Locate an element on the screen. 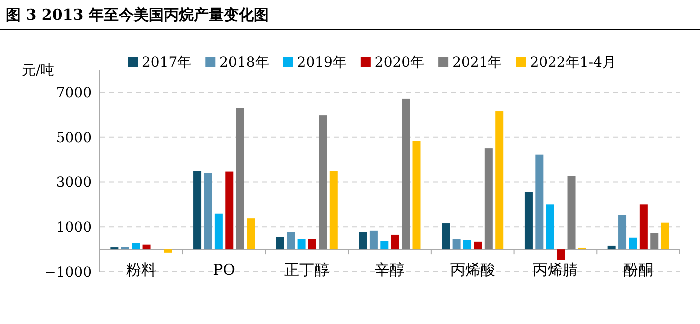 The height and width of the screenshot is (324, 700). y-tick-label: 5000 is located at coordinates (74, 138).